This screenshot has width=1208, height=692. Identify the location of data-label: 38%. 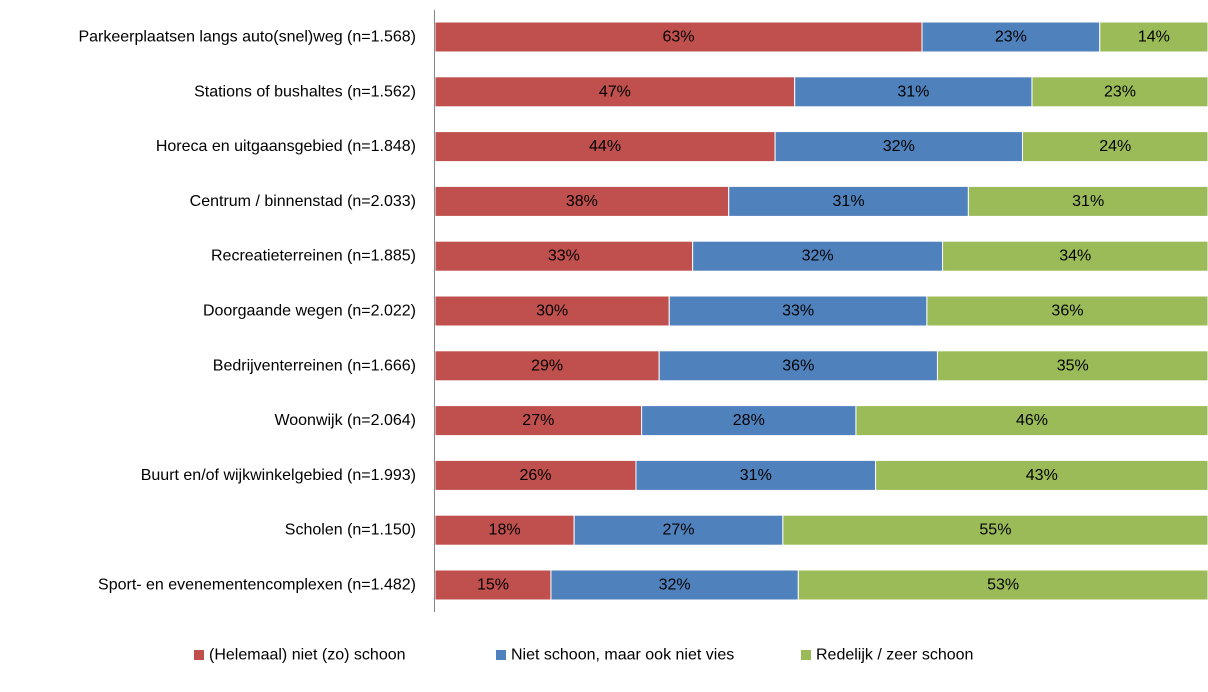
(582, 201).